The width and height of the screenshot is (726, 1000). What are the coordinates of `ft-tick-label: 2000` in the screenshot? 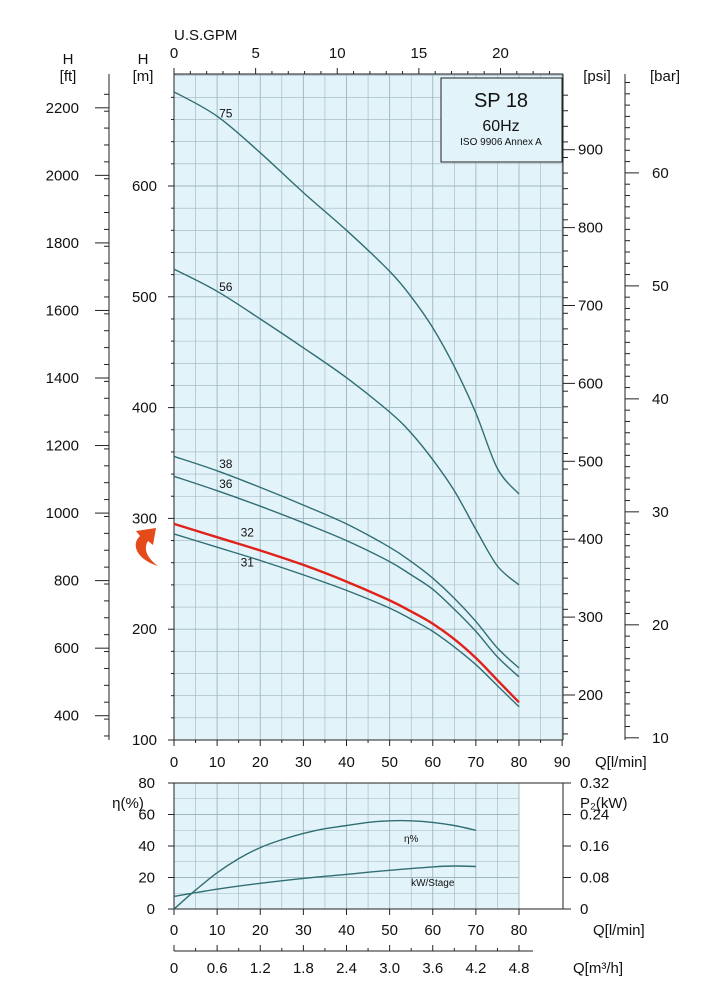 It's located at (62, 175).